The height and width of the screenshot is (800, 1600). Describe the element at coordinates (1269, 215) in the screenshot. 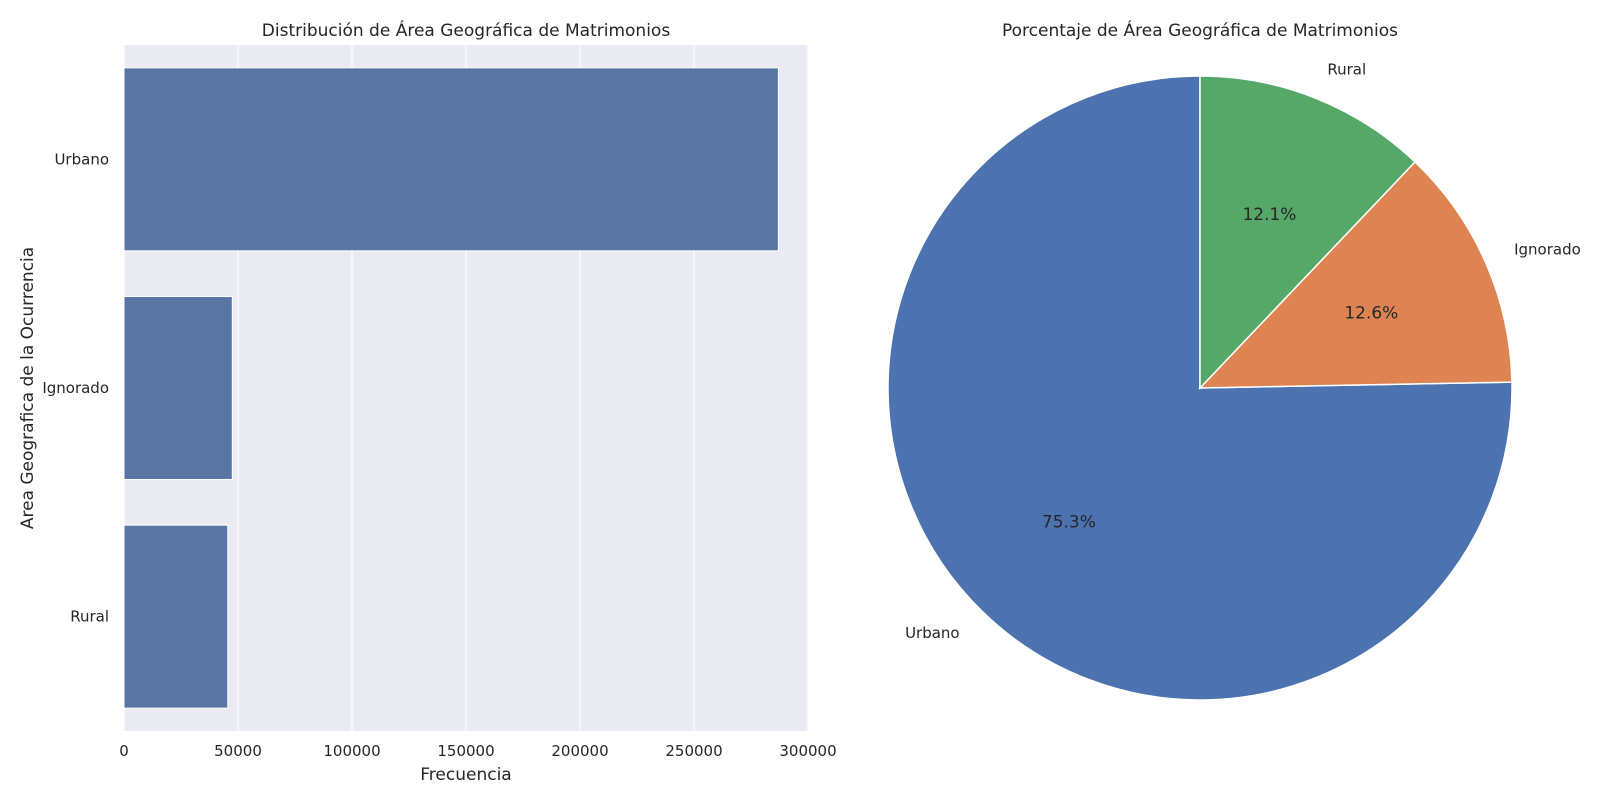

I see `pie-pct-rural: 12.1%` at that location.